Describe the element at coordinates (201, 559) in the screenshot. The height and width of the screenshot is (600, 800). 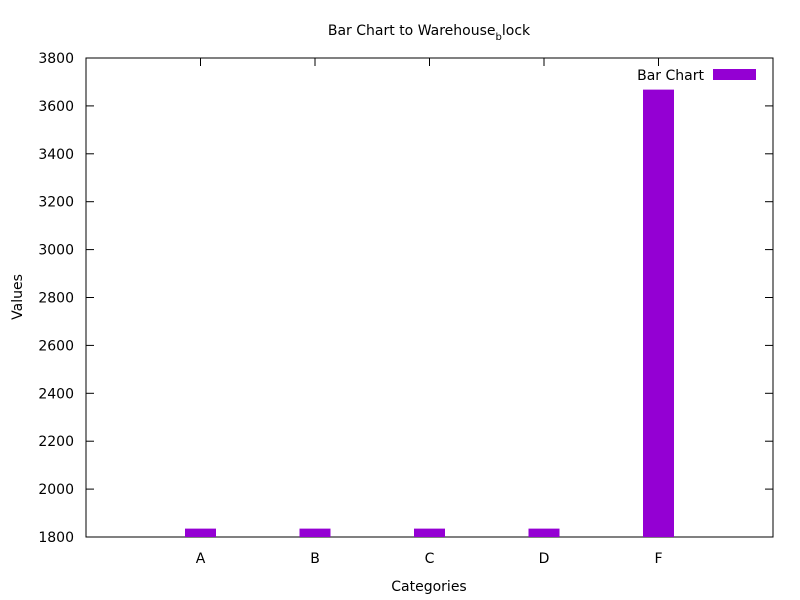
I see `x-tick-label: A` at that location.